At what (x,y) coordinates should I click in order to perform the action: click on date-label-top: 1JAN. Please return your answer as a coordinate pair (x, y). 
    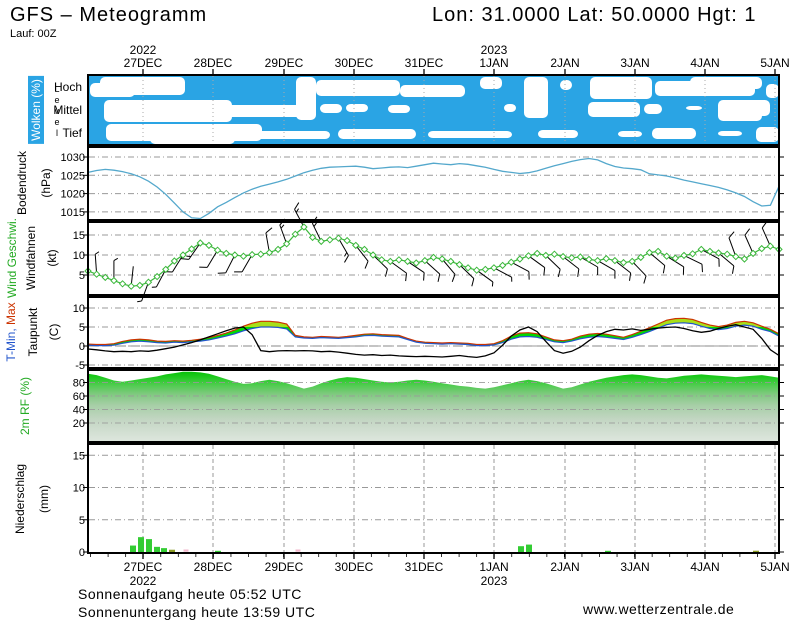
    Looking at the image, I should click on (493, 63).